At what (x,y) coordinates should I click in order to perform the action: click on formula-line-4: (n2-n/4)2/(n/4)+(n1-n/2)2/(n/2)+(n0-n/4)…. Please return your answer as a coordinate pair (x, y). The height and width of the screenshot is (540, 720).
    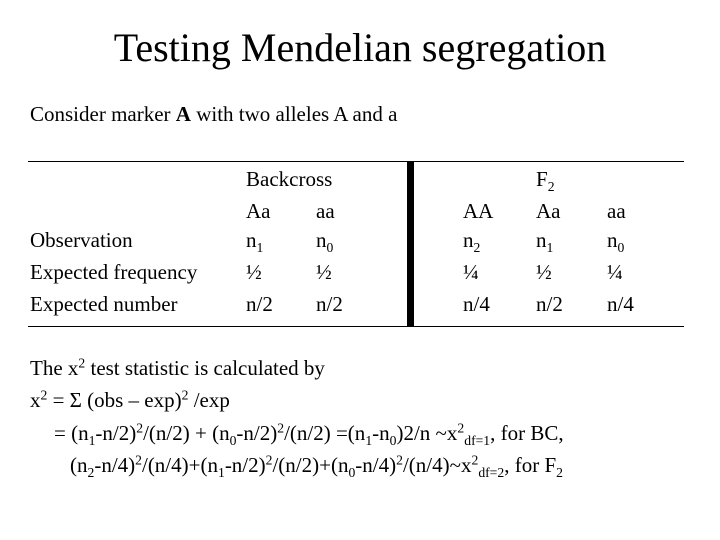
    Looking at the image, I should click on (316, 466).